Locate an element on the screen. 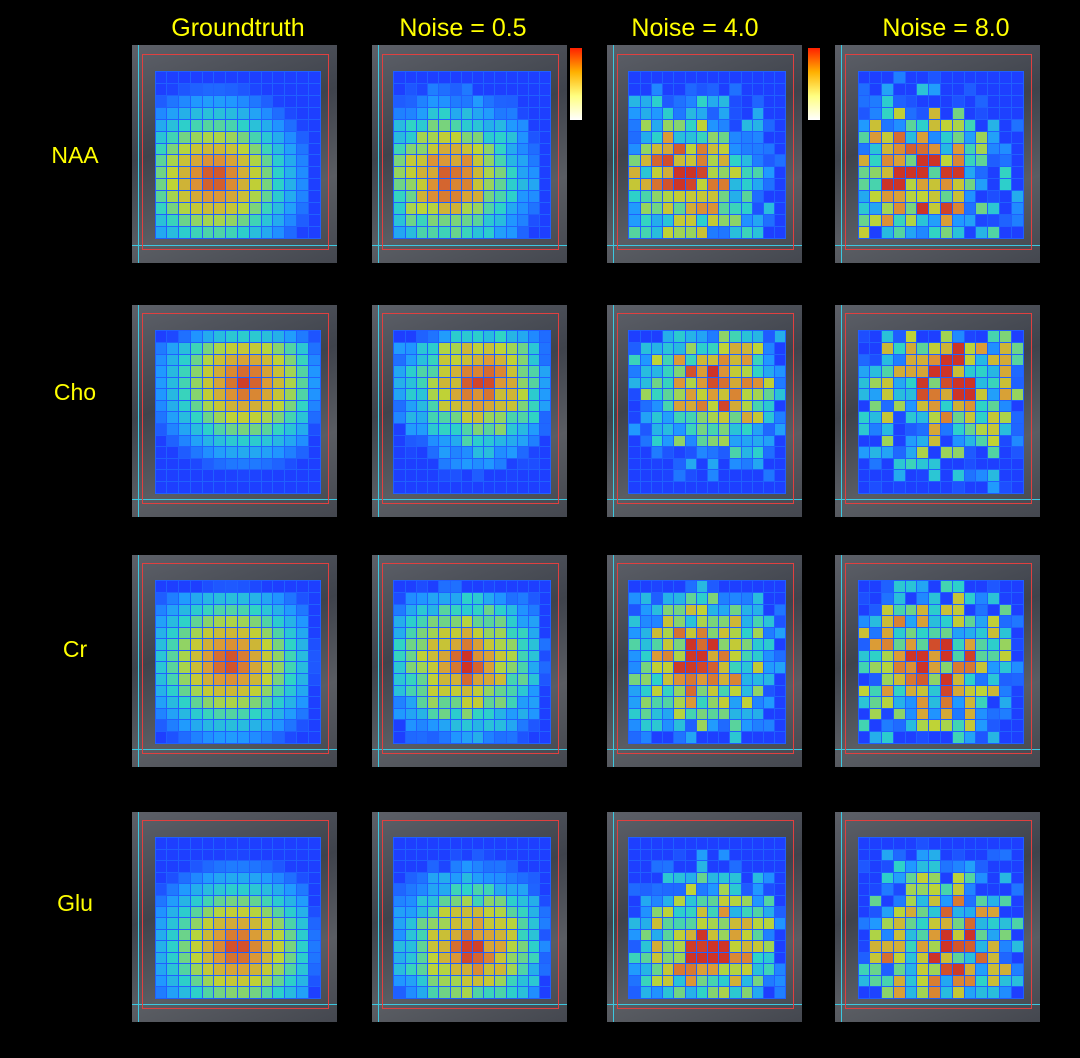  voi-box is located at coordinates (235, 409).